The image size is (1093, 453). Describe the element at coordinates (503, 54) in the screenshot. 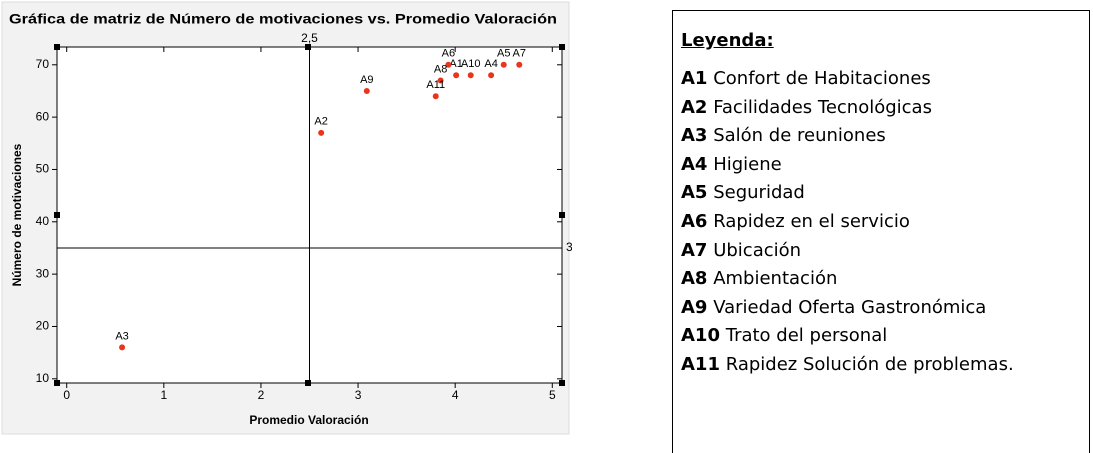

I see `point-label: A5` at that location.